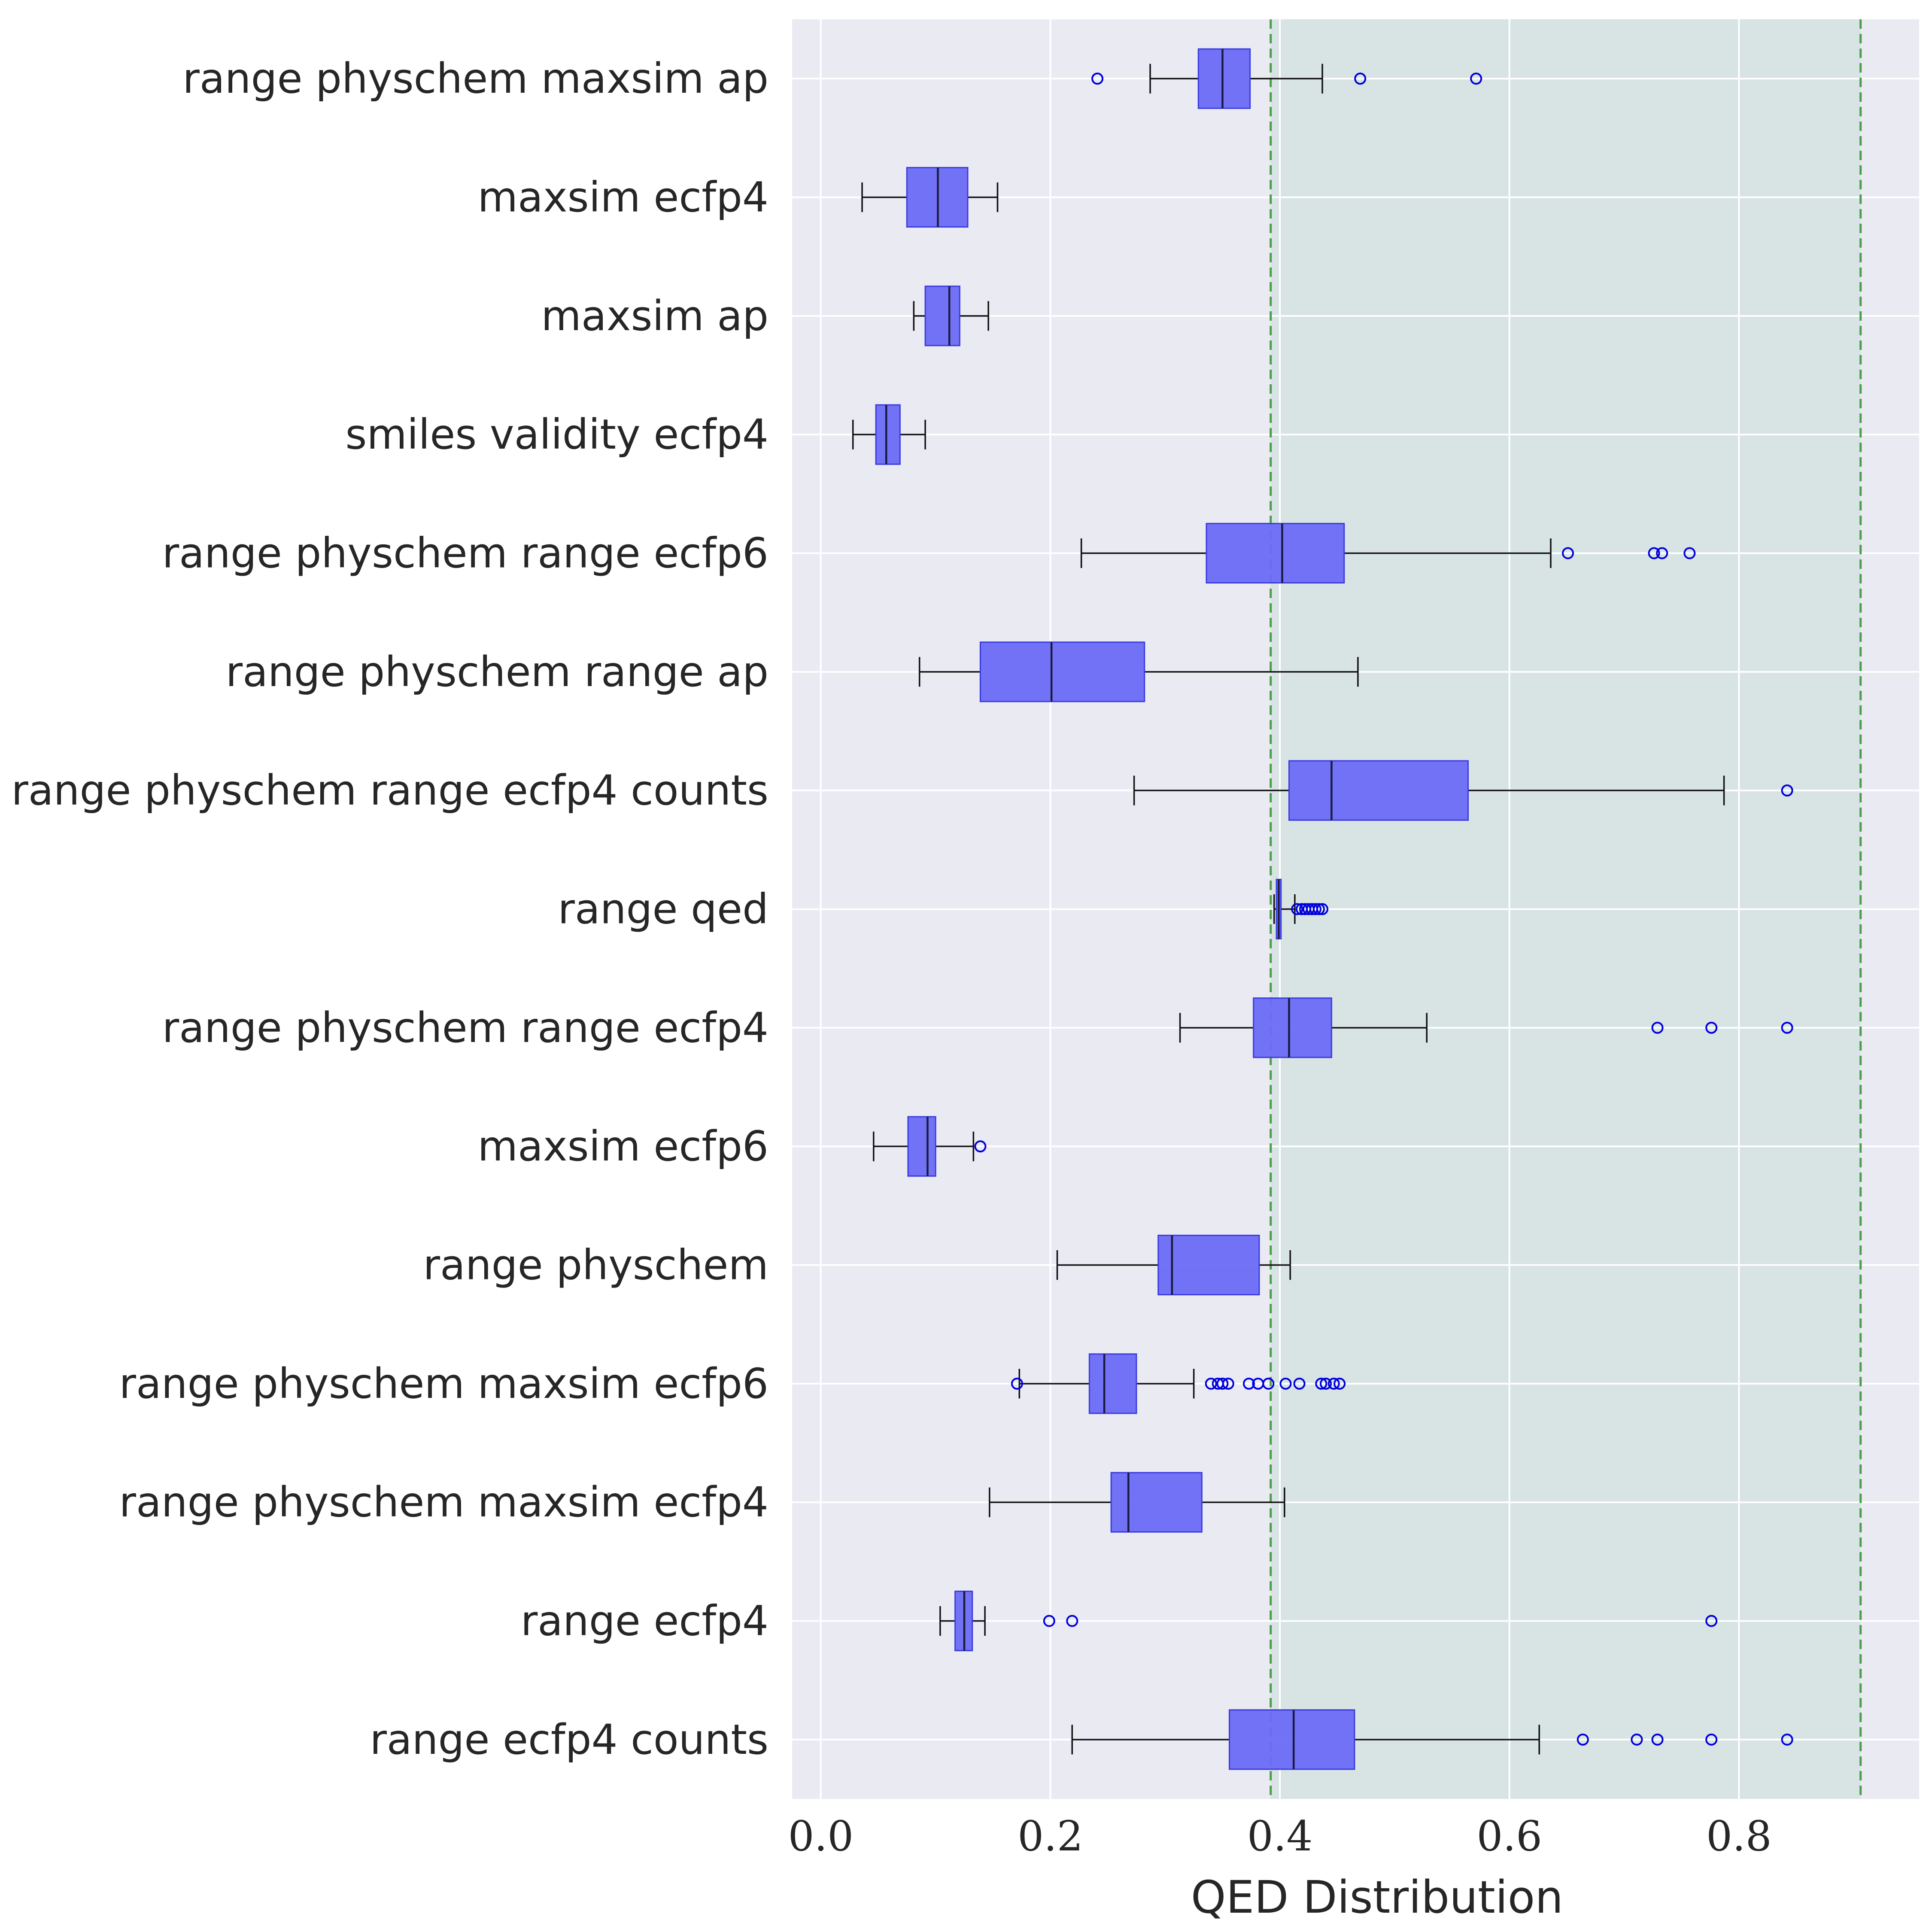 The width and height of the screenshot is (1932, 1932). What do you see at coordinates (466, 553) in the screenshot?
I see `category-label: range physchem range ecfp6` at bounding box center [466, 553].